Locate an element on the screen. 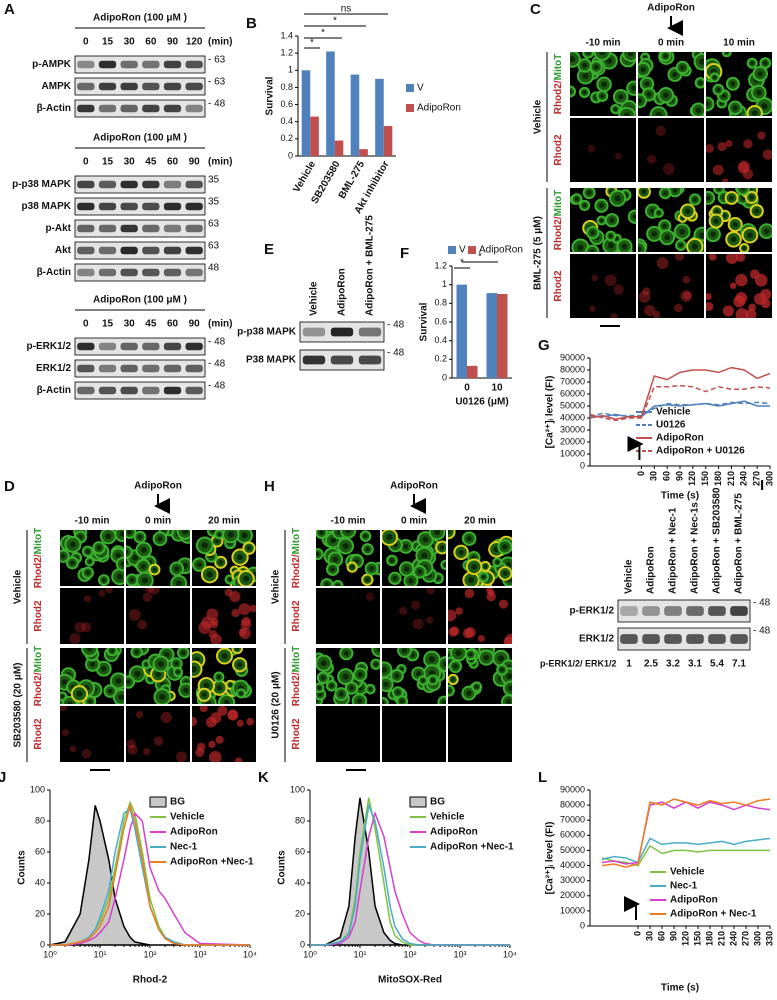 Image resolution: width=777 pixels, height=1000 pixels. x-axis-title: MitoSOX-Red is located at coordinates (410, 980).